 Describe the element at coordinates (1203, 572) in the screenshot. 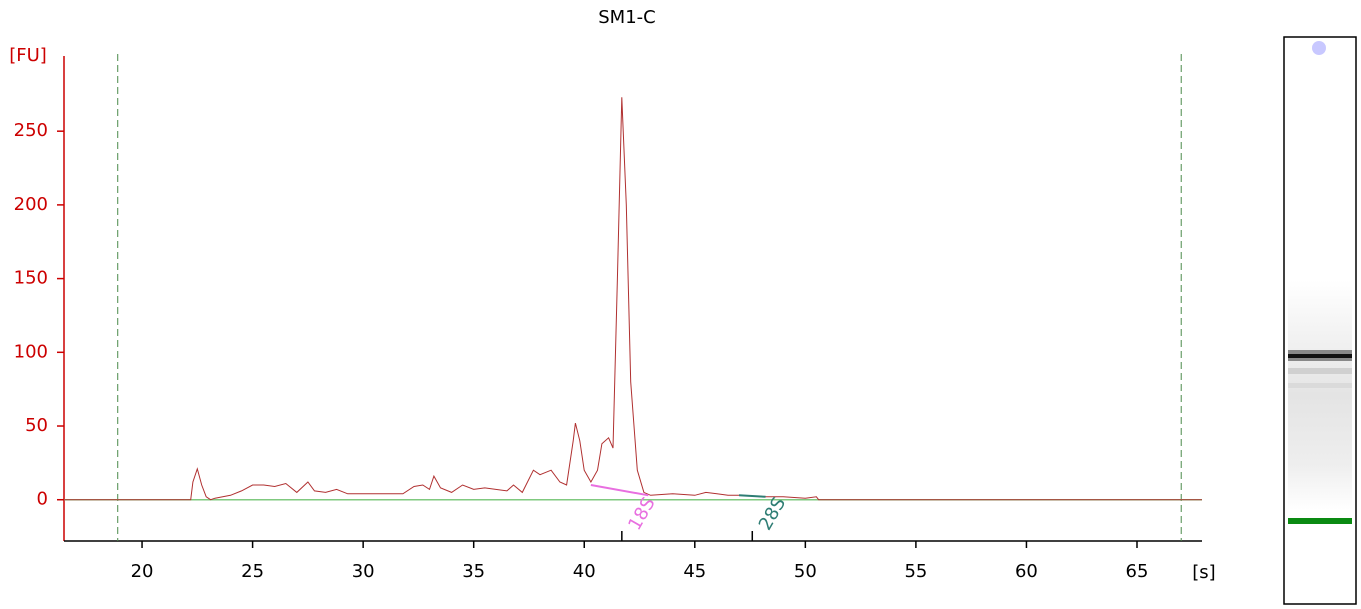

I see `x-axis-label: [s]` at that location.